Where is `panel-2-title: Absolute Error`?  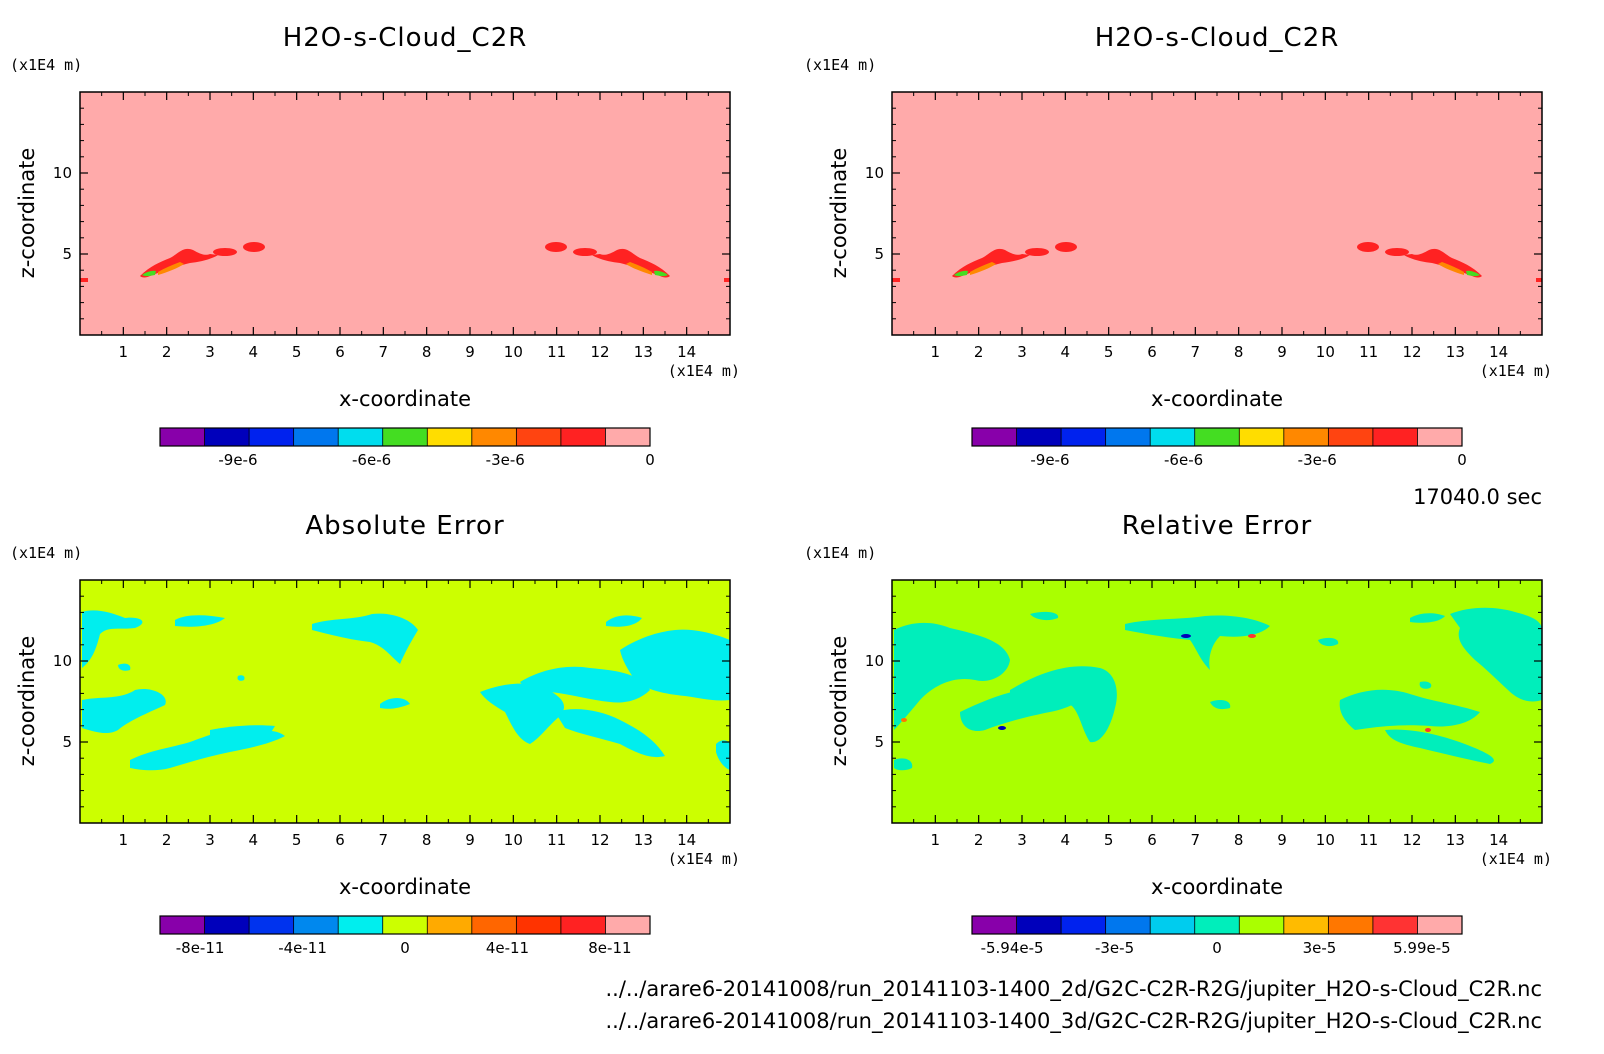 panel-2-title: Absolute Error is located at coordinates (404, 526).